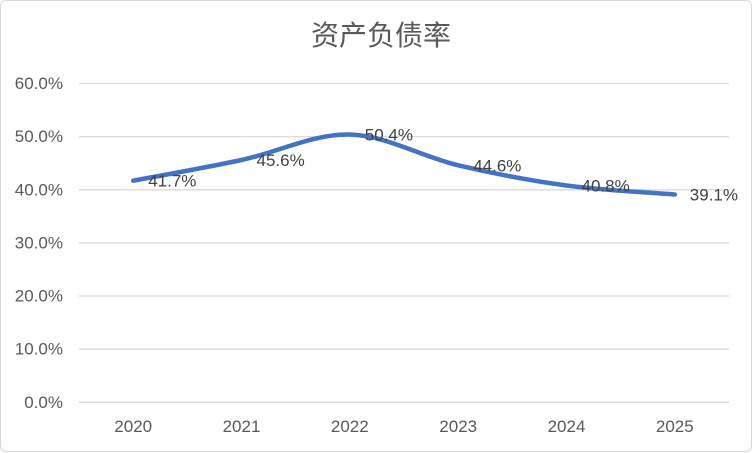 This screenshot has width=752, height=453. I want to click on chart-title: 资产负债率, so click(381, 35).